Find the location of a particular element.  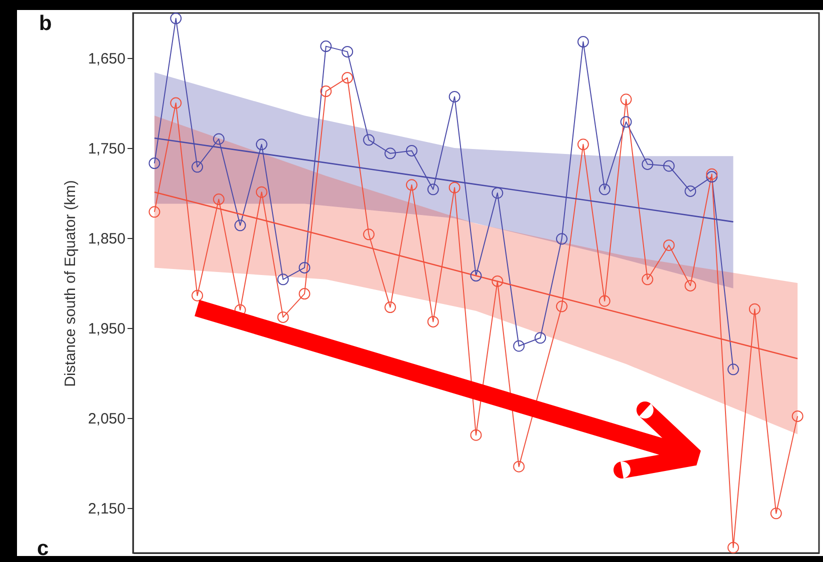

y-tick-label: 1,650 is located at coordinates (107, 59).